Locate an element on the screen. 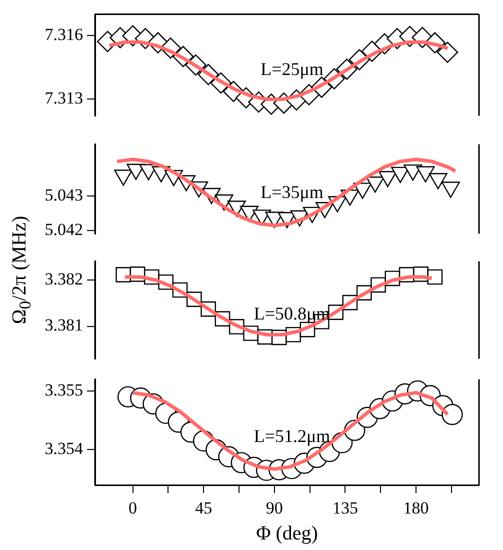 Image resolution: width=503 pixels, height=550 pixels. y-tick-label: 7.316 is located at coordinates (63, 34).